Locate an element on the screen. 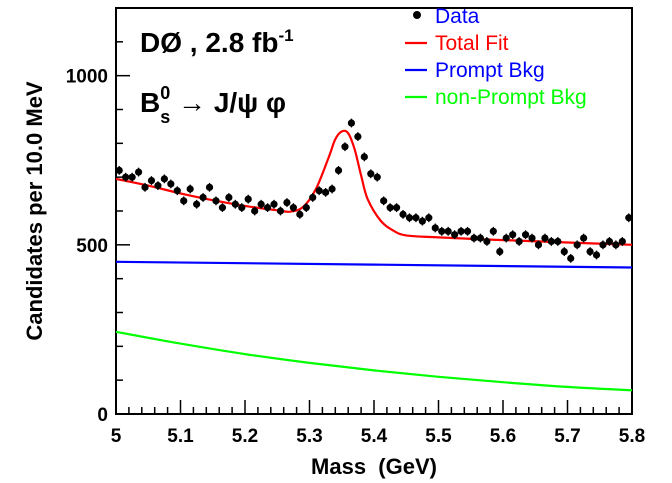 This screenshot has width=672, height=483. legend-label: Prompt Bkg is located at coordinates (490, 70).